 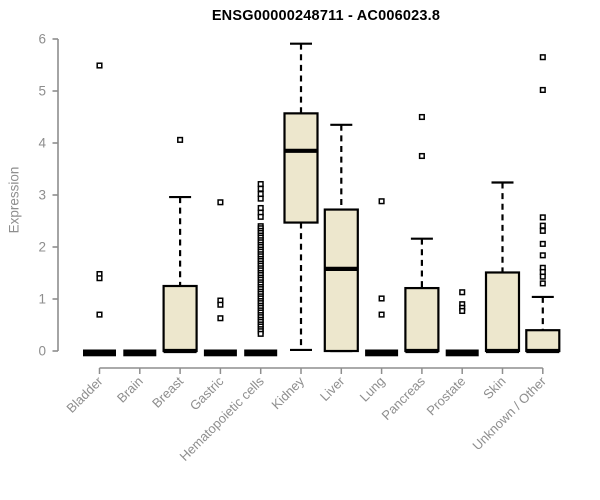 What do you see at coordinates (287, 392) in the screenshot?
I see `svg-text: Kidney` at bounding box center [287, 392].